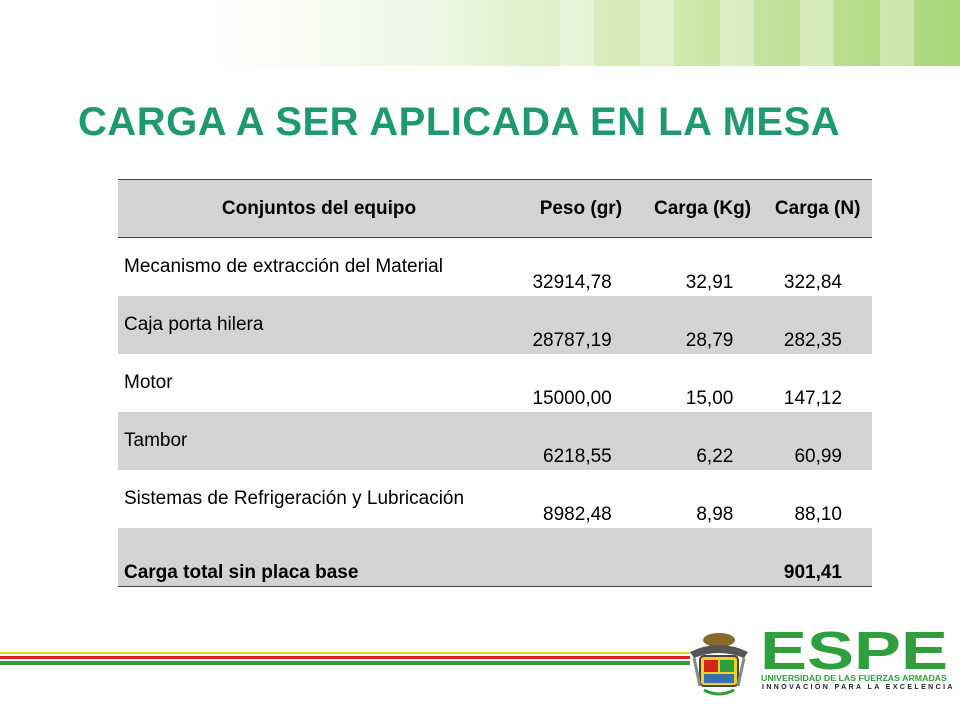 This screenshot has width=960, height=720. I want to click on row-name: Sistemas de Refrigeración y Lubricación, so click(294, 498).